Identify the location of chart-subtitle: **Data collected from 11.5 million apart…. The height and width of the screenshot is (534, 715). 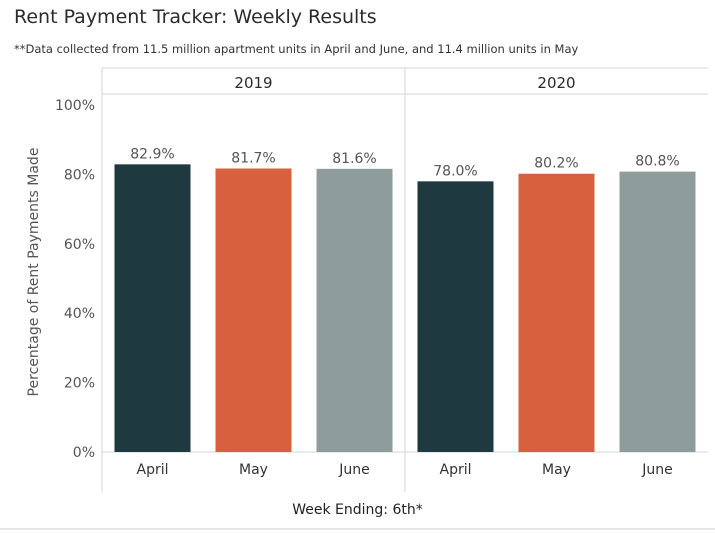
(296, 49).